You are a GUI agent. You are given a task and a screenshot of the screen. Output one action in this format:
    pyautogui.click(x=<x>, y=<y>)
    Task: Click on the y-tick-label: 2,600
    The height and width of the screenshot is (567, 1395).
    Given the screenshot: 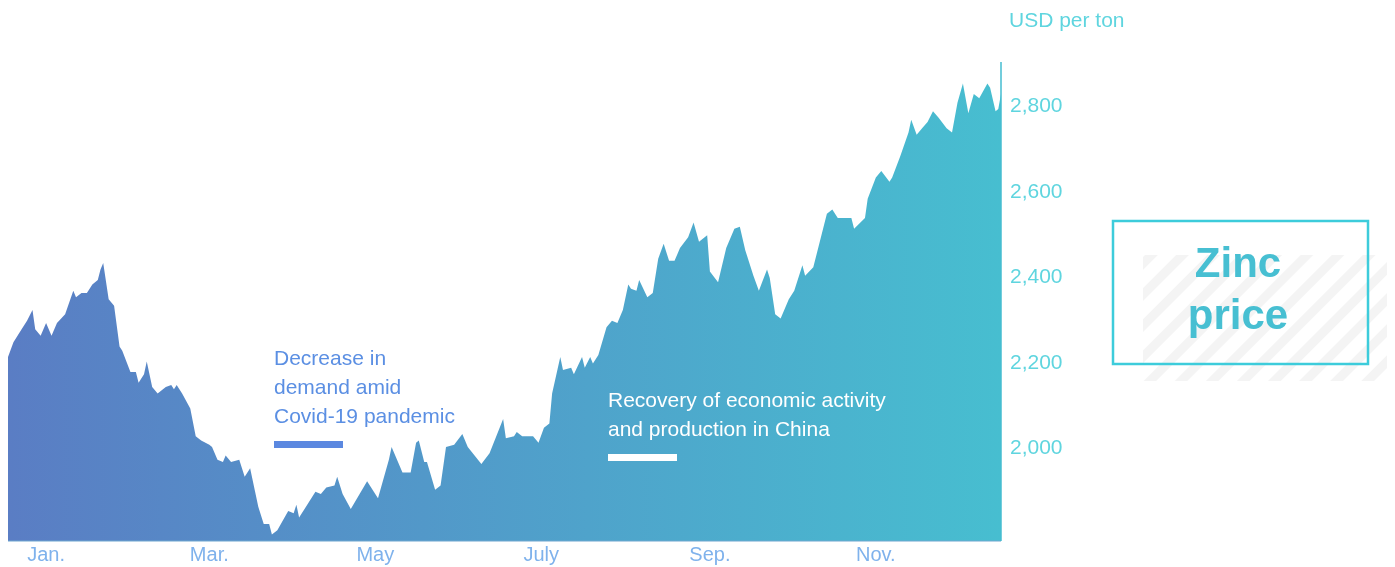 What is the action you would take?
    pyautogui.click(x=1036, y=190)
    